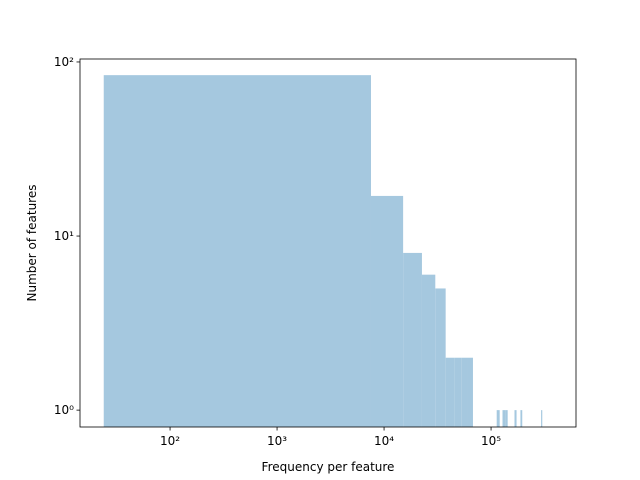 This screenshot has height=480, width=640. What do you see at coordinates (277, 441) in the screenshot?
I see `x-tick-label: 10³` at bounding box center [277, 441].